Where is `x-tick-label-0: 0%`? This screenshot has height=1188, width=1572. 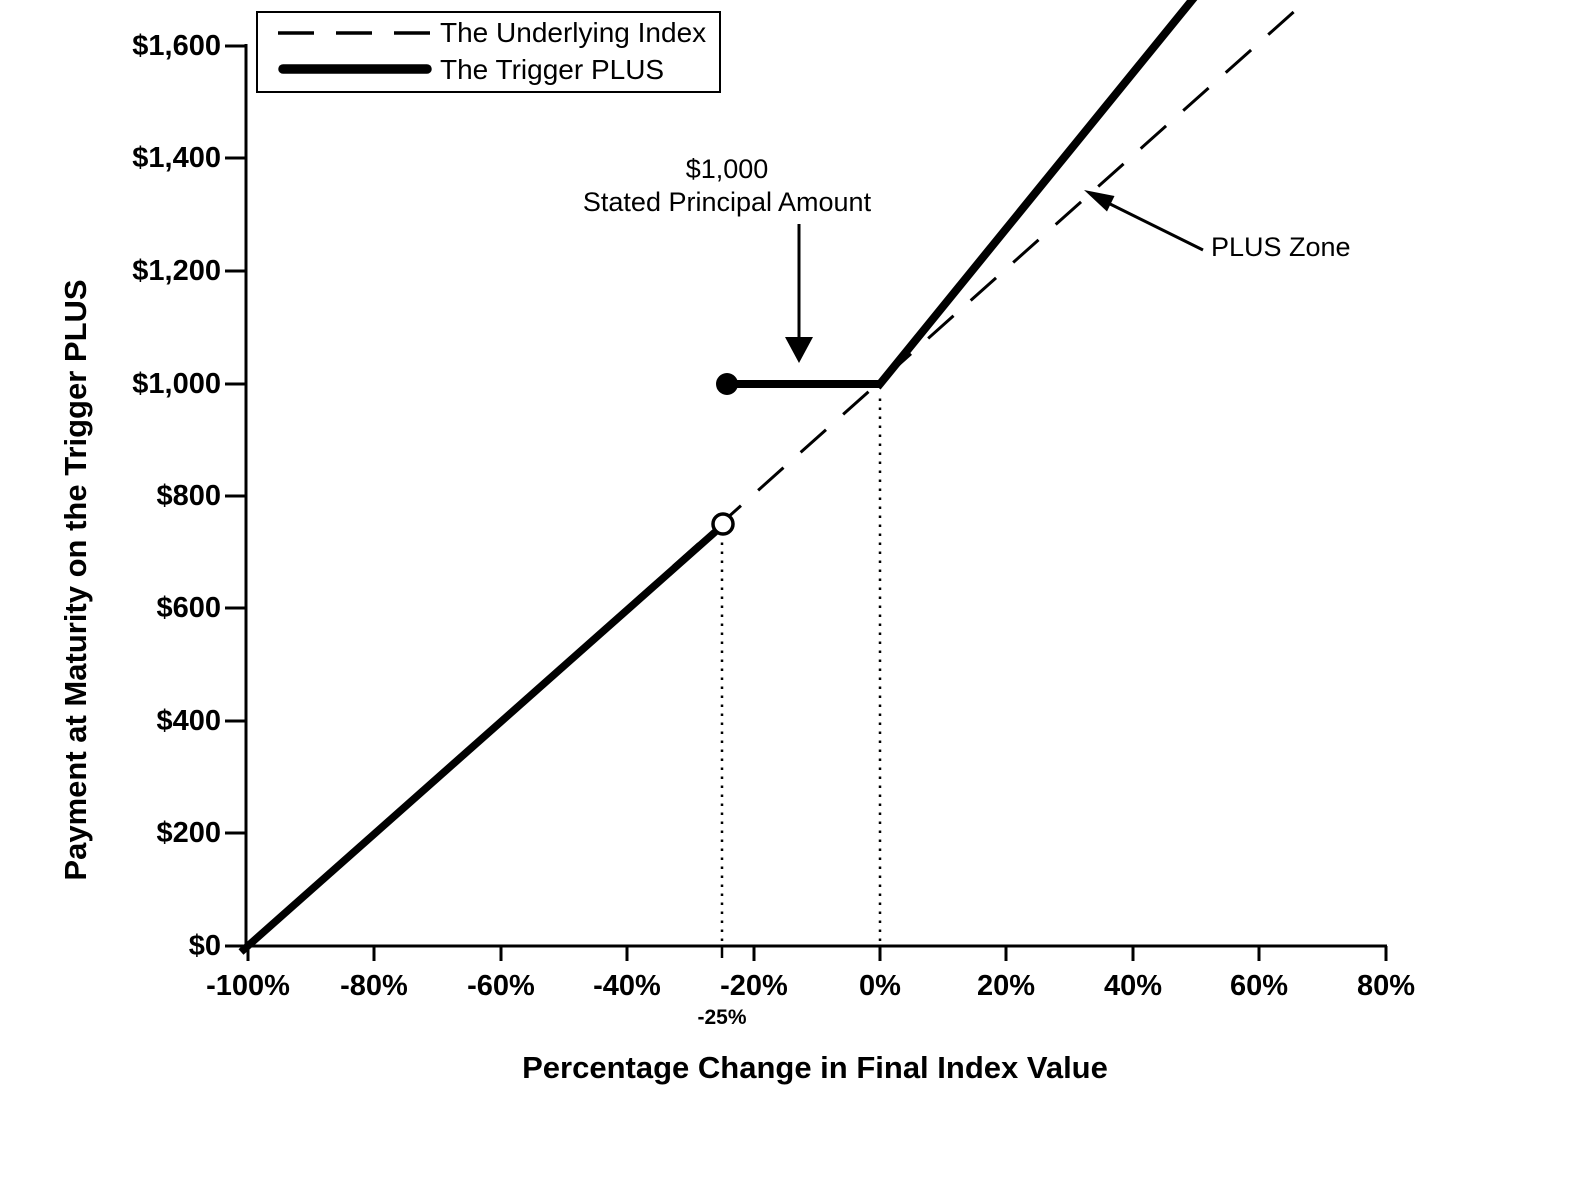 x-tick-label-0: 0% is located at coordinates (880, 986).